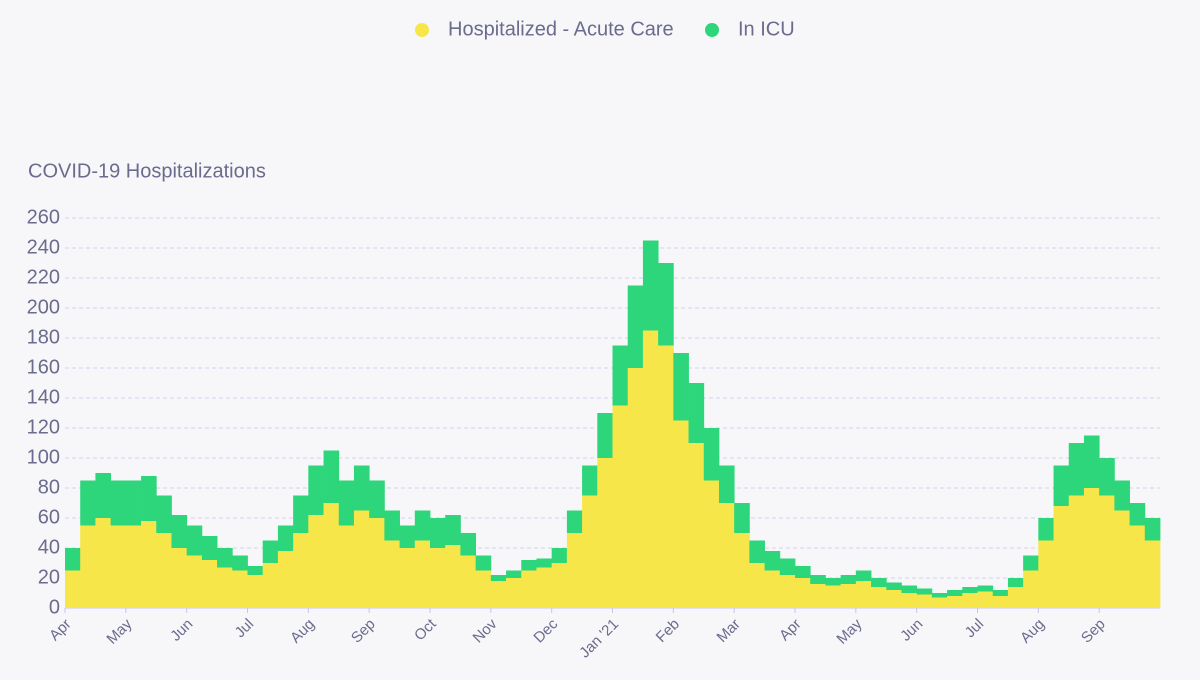 This screenshot has width=1200, height=680. What do you see at coordinates (561, 29) in the screenshot?
I see `legend-label: Hospitalized - Acute Care` at bounding box center [561, 29].